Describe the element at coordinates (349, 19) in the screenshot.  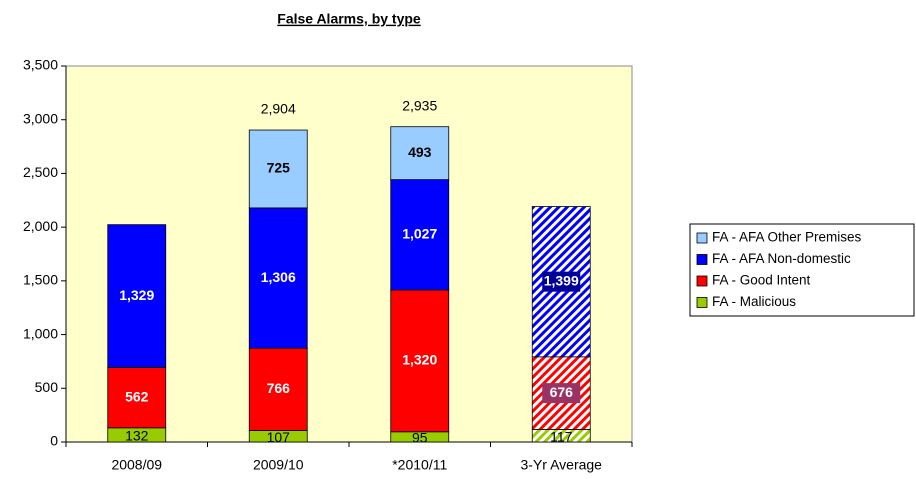
I see `chart-title: False Alarms, by type` at that location.